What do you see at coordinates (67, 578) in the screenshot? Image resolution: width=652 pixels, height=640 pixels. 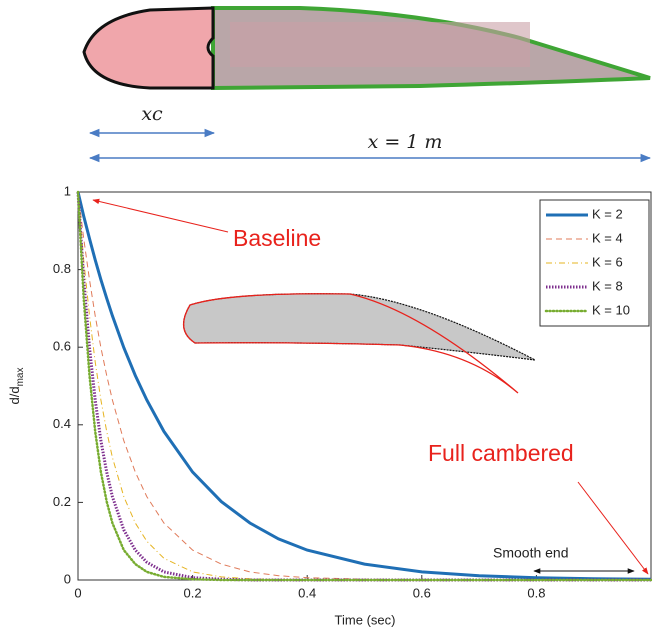 I see `y-tick-label: 0` at bounding box center [67, 578].